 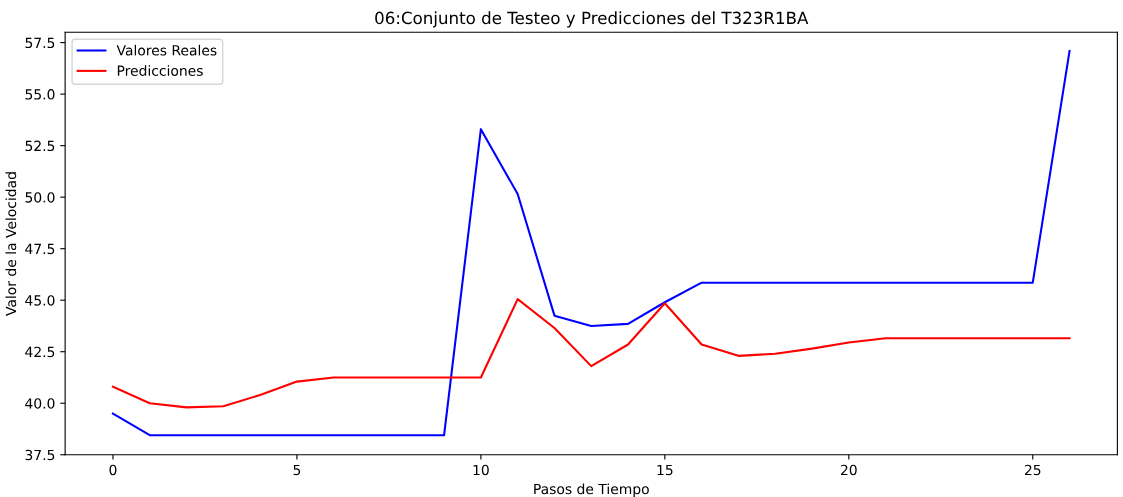 I want to click on x-tick-label: 0, so click(x=113, y=470).